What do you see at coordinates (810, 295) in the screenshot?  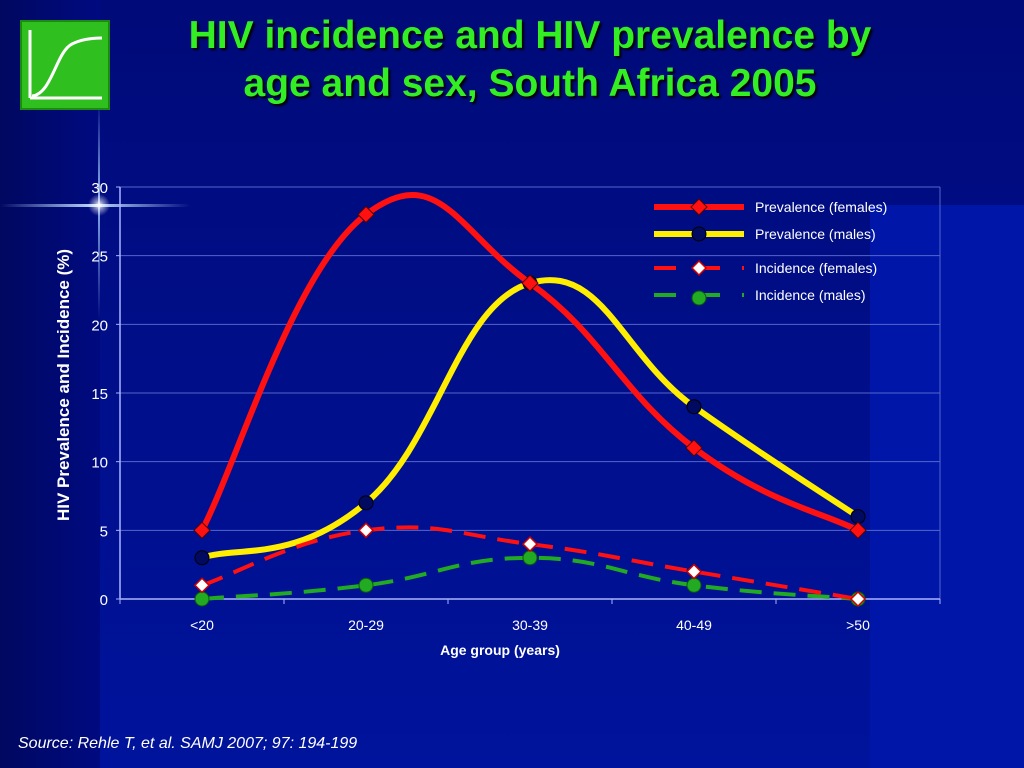 I see `legend-label: Incidence (males)` at bounding box center [810, 295].